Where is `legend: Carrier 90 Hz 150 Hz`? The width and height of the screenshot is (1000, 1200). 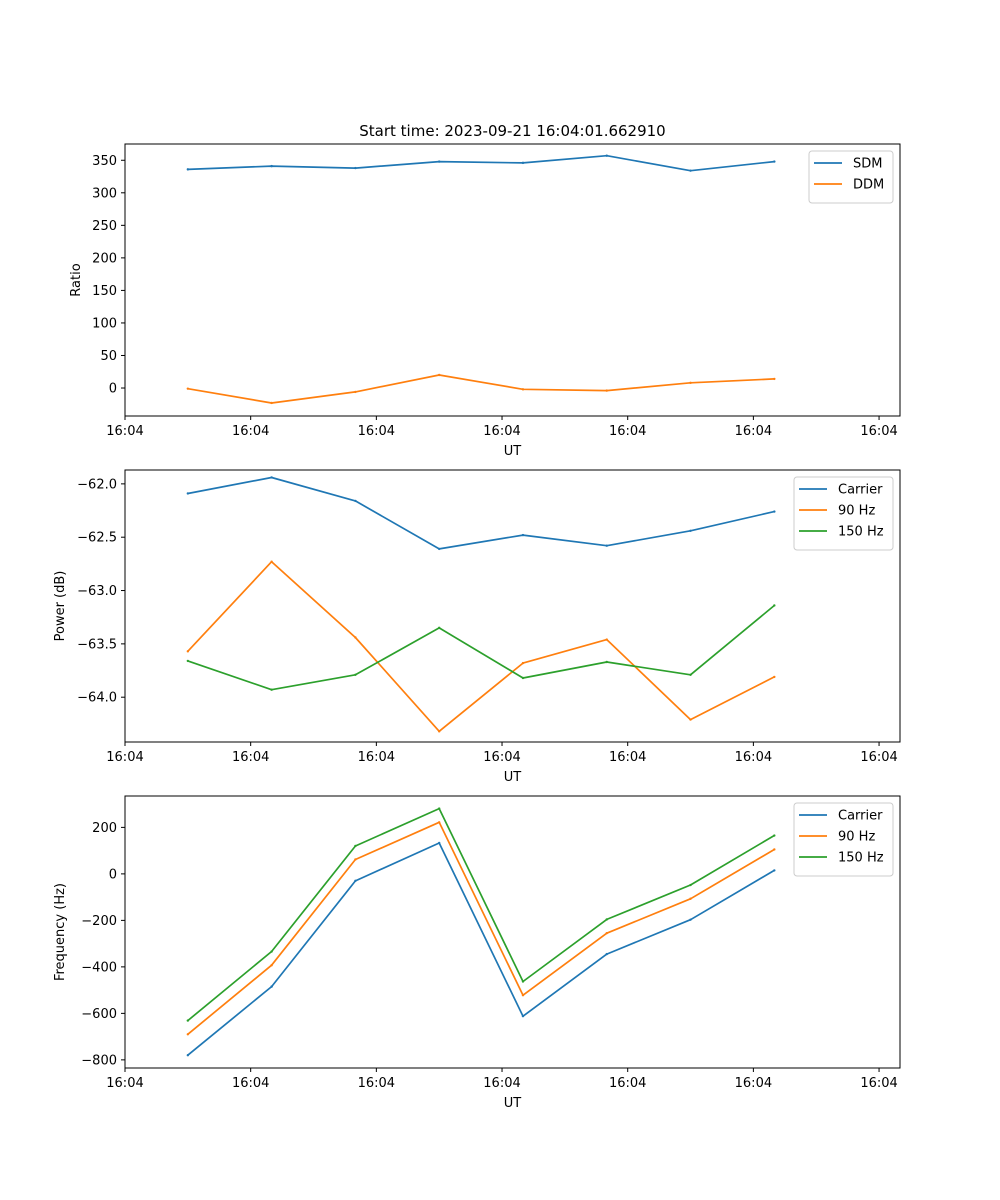 legend: Carrier 90 Hz 150 Hz is located at coordinates (843, 513).